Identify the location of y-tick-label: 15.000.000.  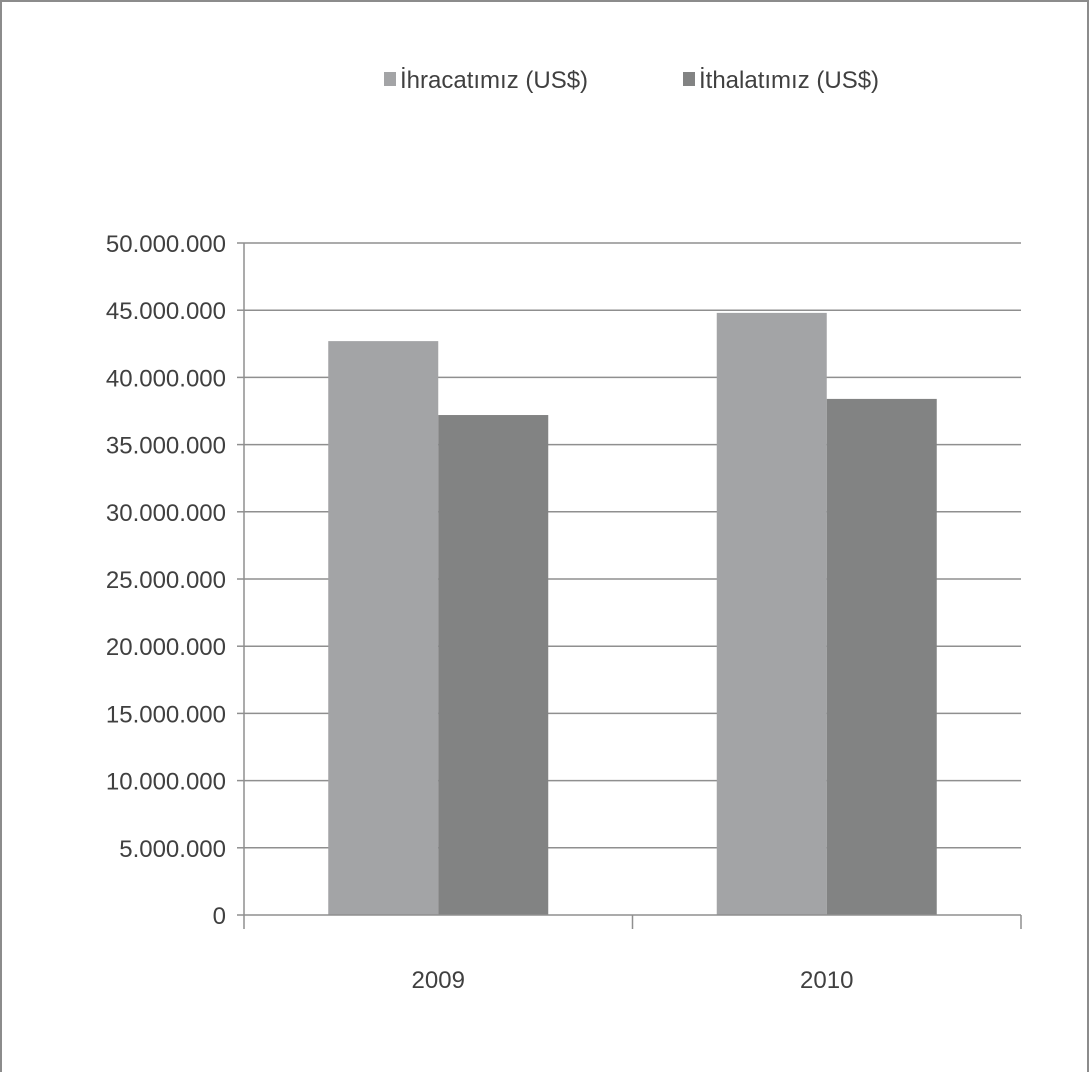
(166, 714).